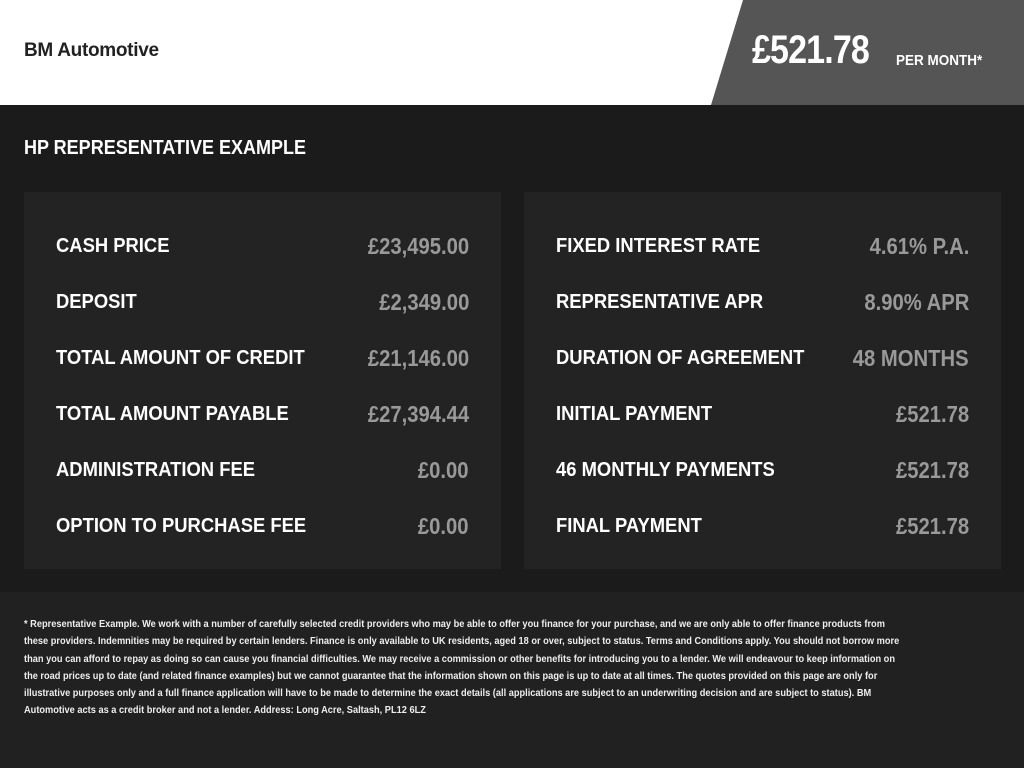 This screenshot has height=768, width=1024. Describe the element at coordinates (165, 148) in the screenshot. I see `section-title: HP REPRESENTATIVE EXAMPLE` at that location.